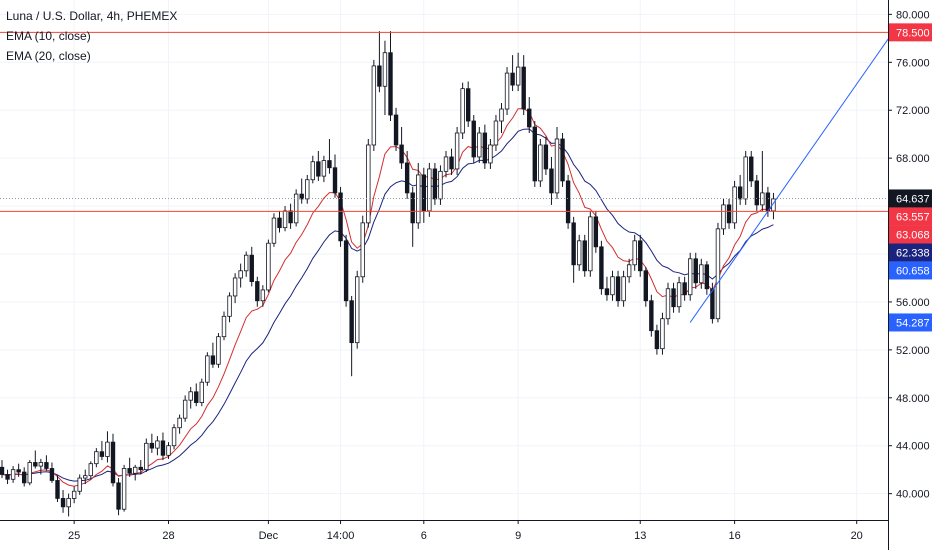 Image resolution: width=932 pixels, height=550 pixels. What do you see at coordinates (341, 536) in the screenshot?
I see `time-tick-label: 14:00` at bounding box center [341, 536].